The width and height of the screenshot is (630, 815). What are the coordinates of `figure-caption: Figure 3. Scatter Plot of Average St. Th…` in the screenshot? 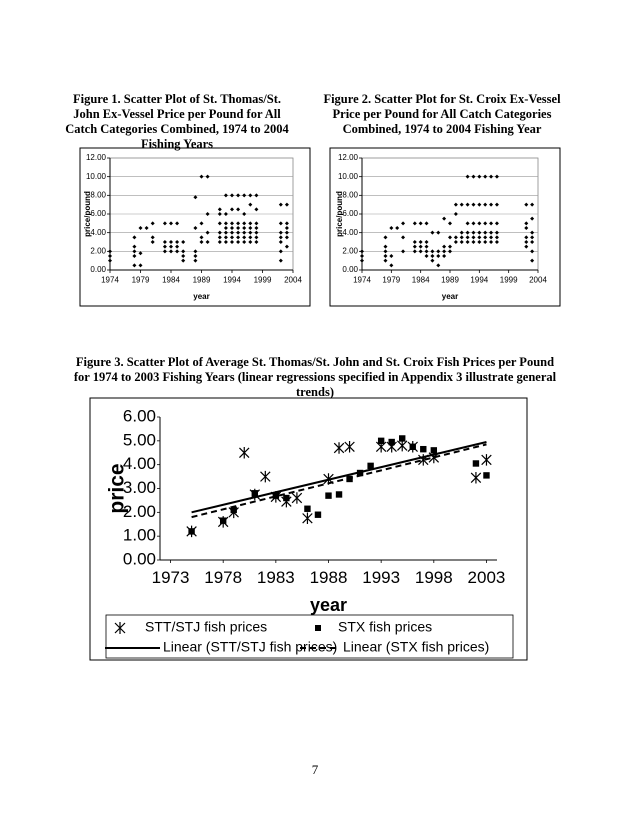 It's located at (315, 377).